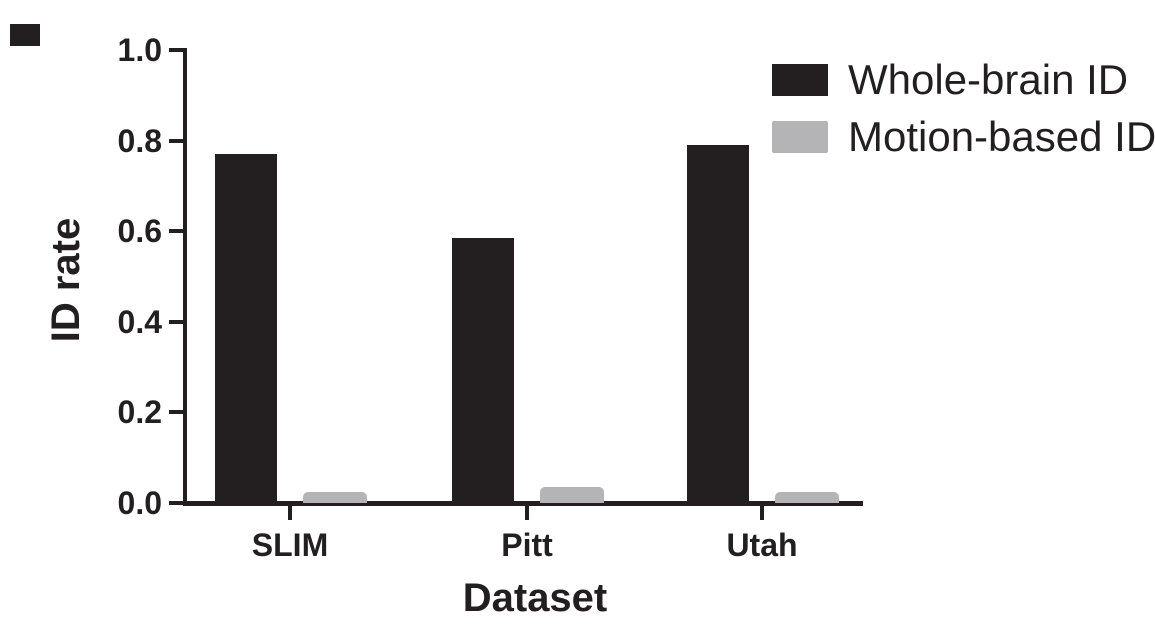 This screenshot has height=632, width=1155. I want to click on bar-motion-based-pitt, so click(572, 495).